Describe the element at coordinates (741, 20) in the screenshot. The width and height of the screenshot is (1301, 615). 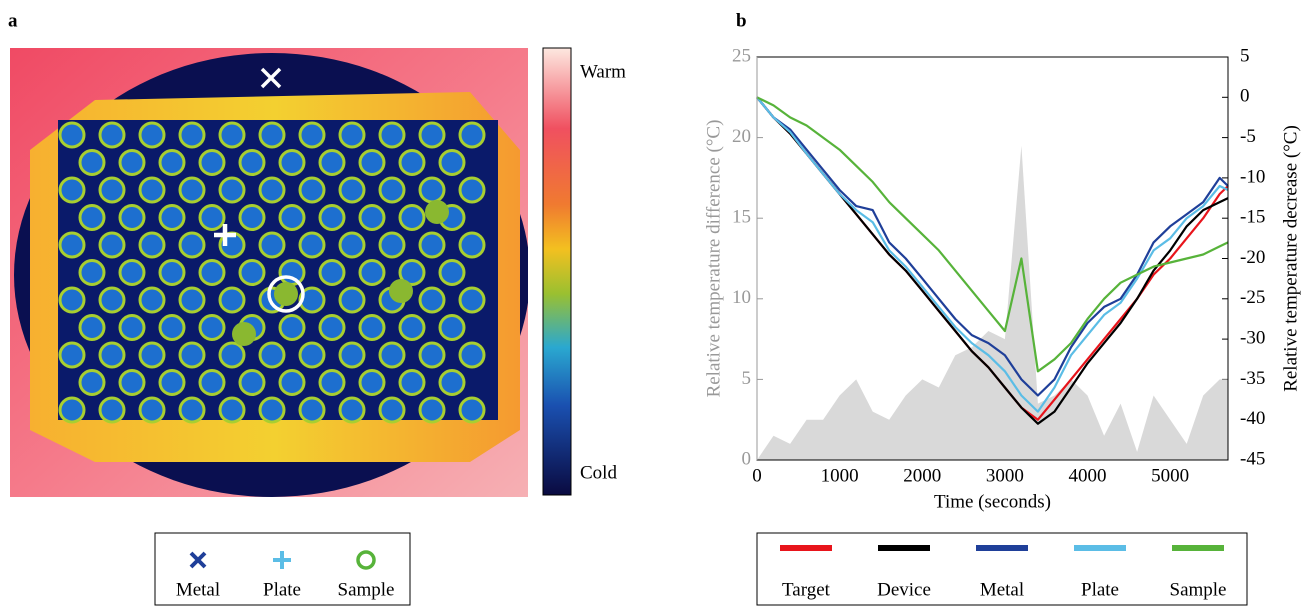
I see `panel-label: b` at that location.